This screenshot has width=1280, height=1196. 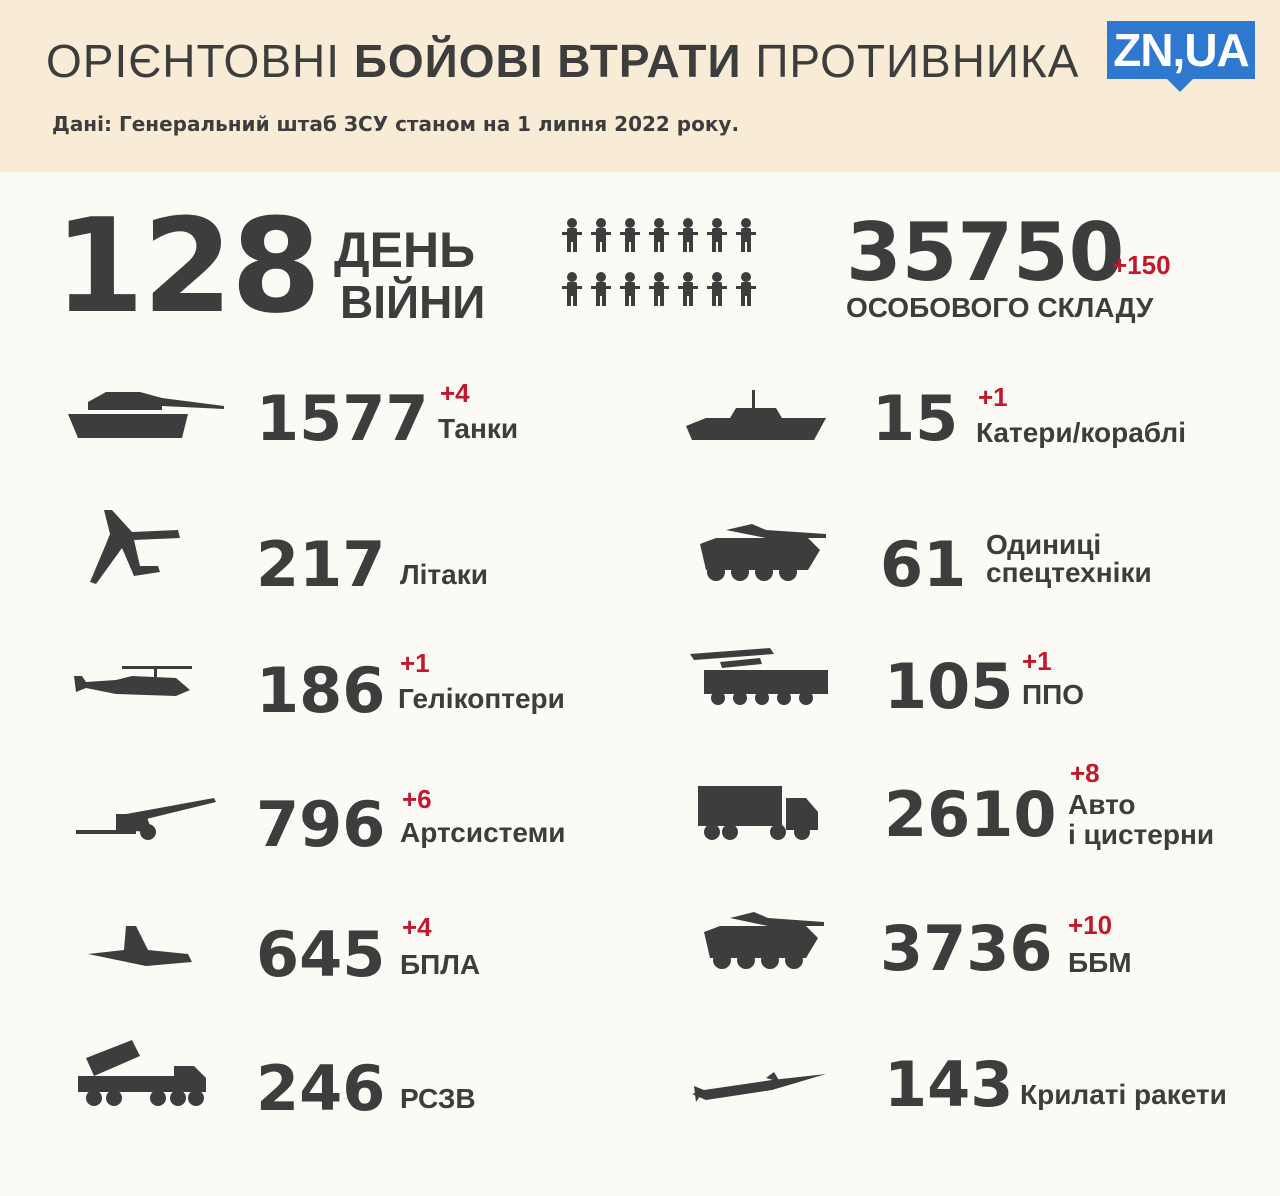 What do you see at coordinates (966, 949) in the screenshot?
I see `ifv-value: 3736` at bounding box center [966, 949].